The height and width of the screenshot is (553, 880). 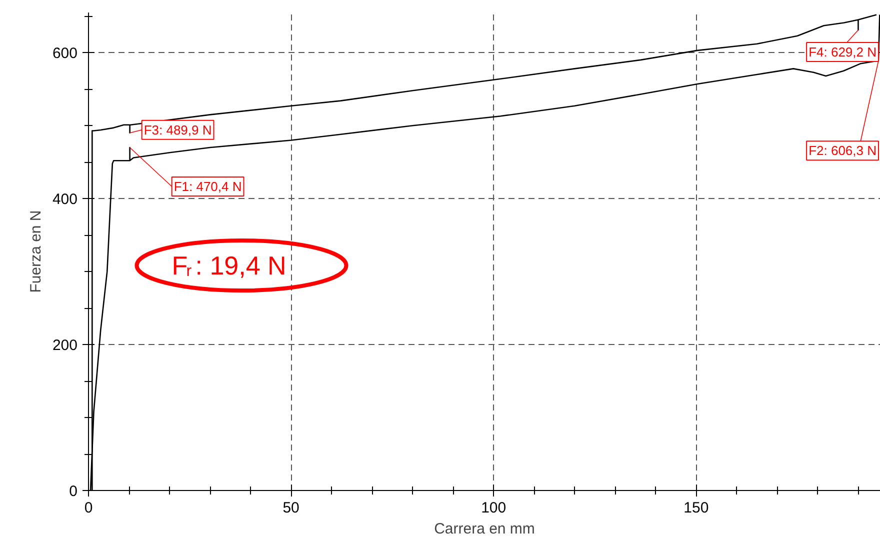 I want to click on x-tick-label: 50, so click(x=291, y=508).